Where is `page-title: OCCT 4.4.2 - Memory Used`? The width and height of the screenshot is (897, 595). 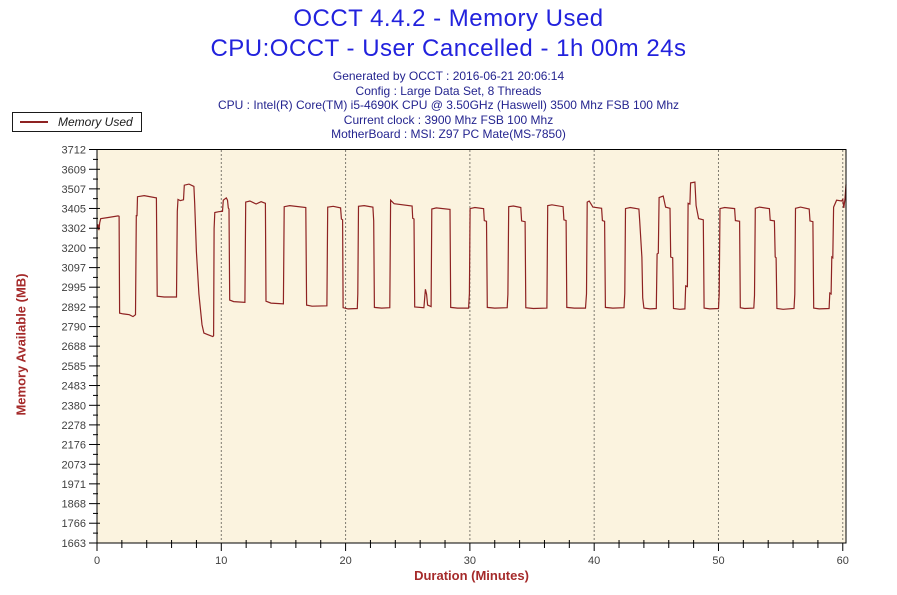 page-title: OCCT 4.4.2 - Memory Used is located at coordinates (448, 18).